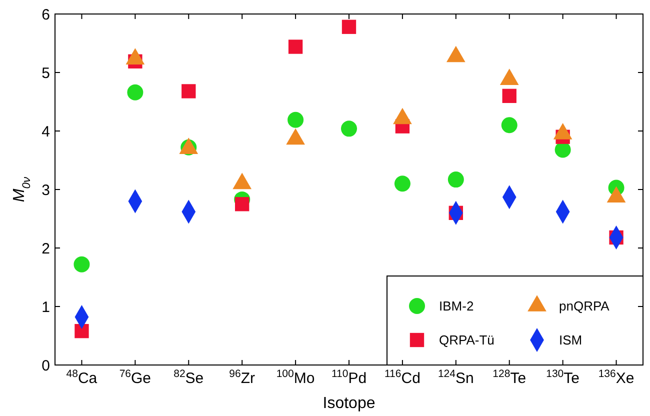 Image resolution: width=650 pixels, height=416 pixels. What do you see at coordinates (456, 306) in the screenshot?
I see `legend-label: IBM-2` at bounding box center [456, 306].